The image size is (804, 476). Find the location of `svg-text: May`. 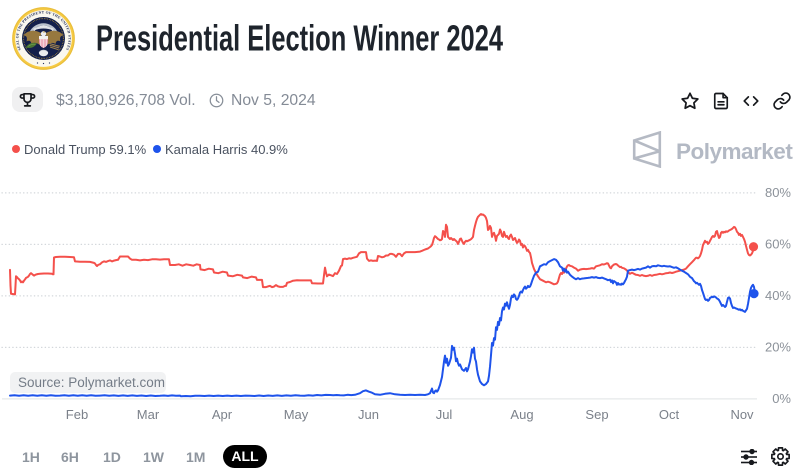

svg-text: May is located at coordinates (296, 414).